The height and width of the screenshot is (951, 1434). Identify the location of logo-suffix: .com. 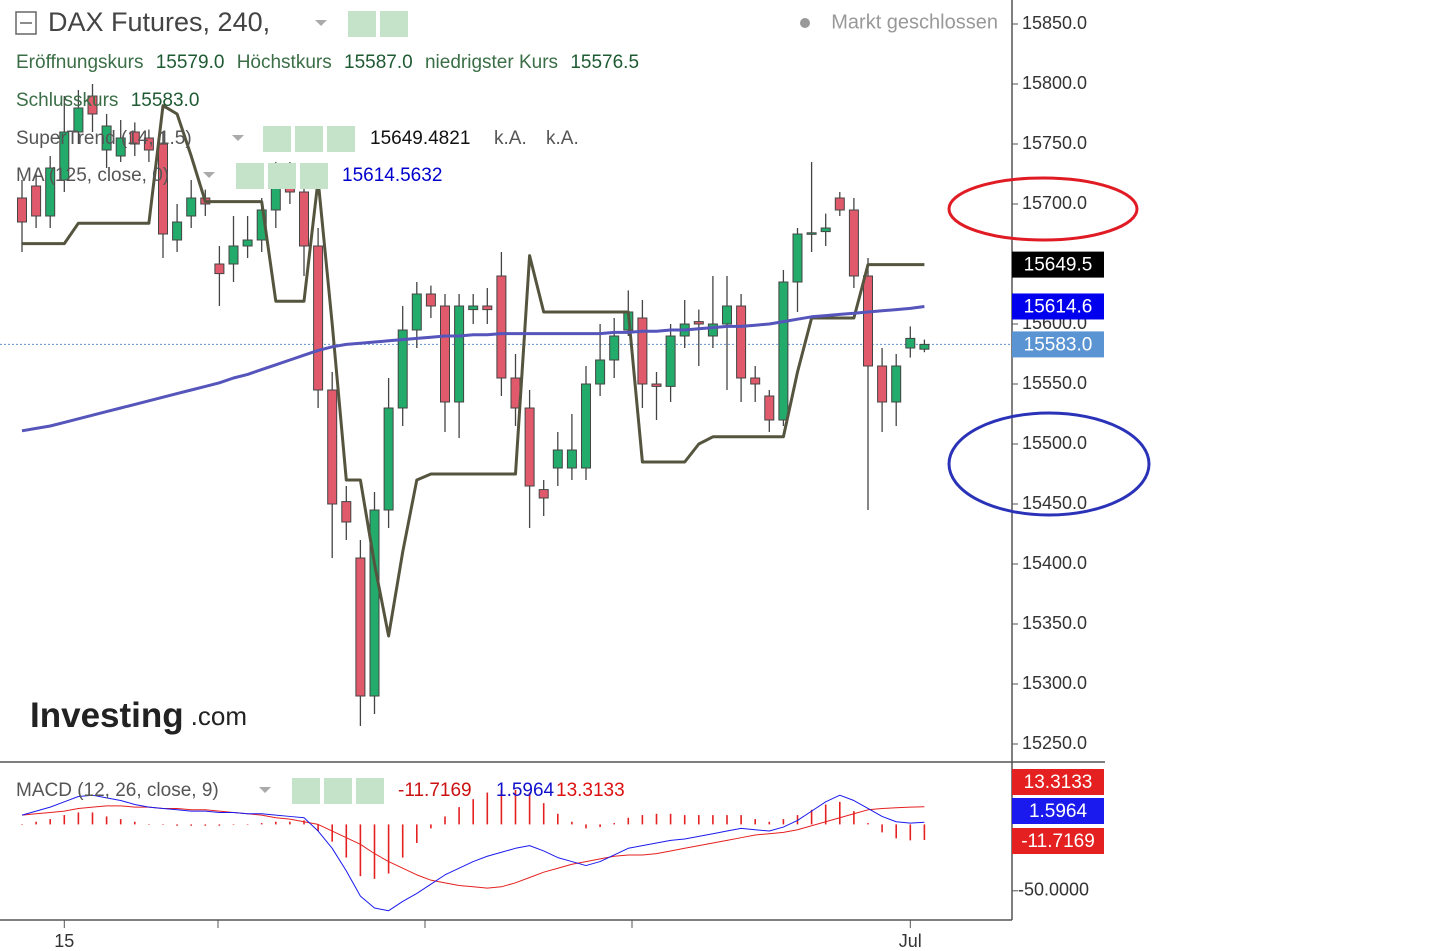
(219, 716).